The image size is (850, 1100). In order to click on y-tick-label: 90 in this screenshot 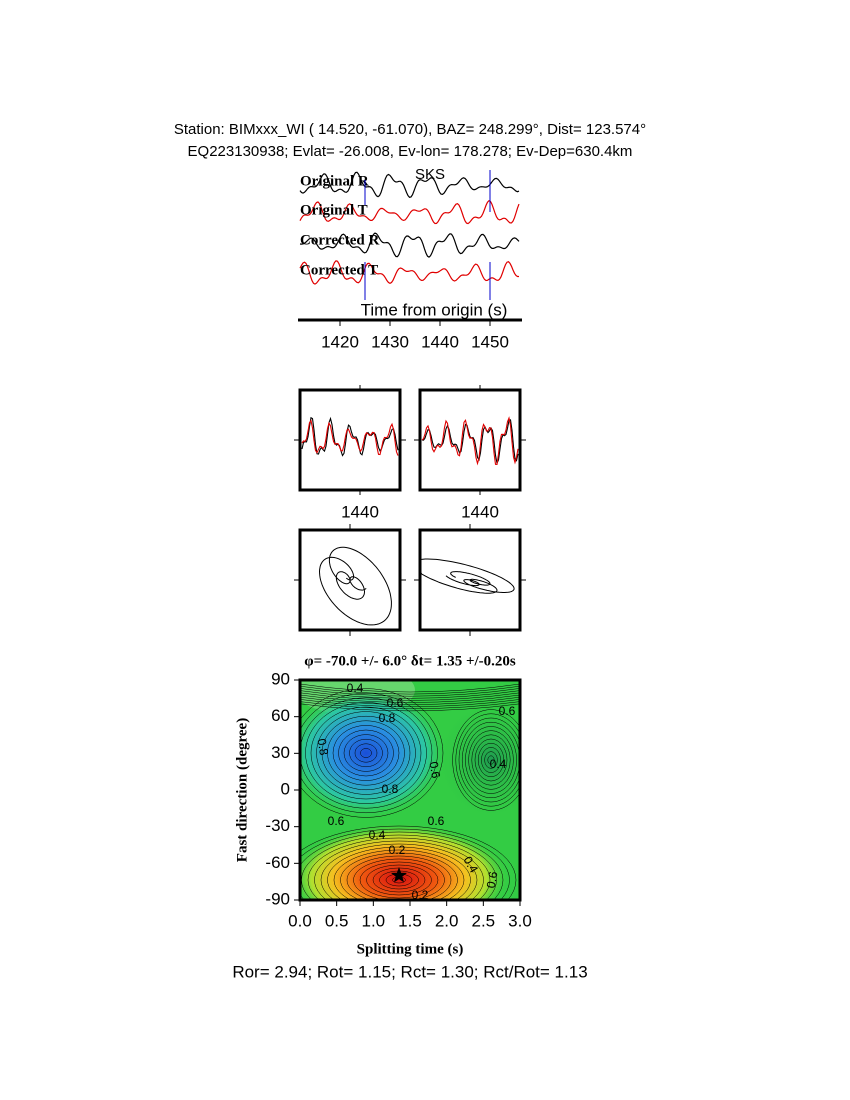, I will do `click(280, 678)`.